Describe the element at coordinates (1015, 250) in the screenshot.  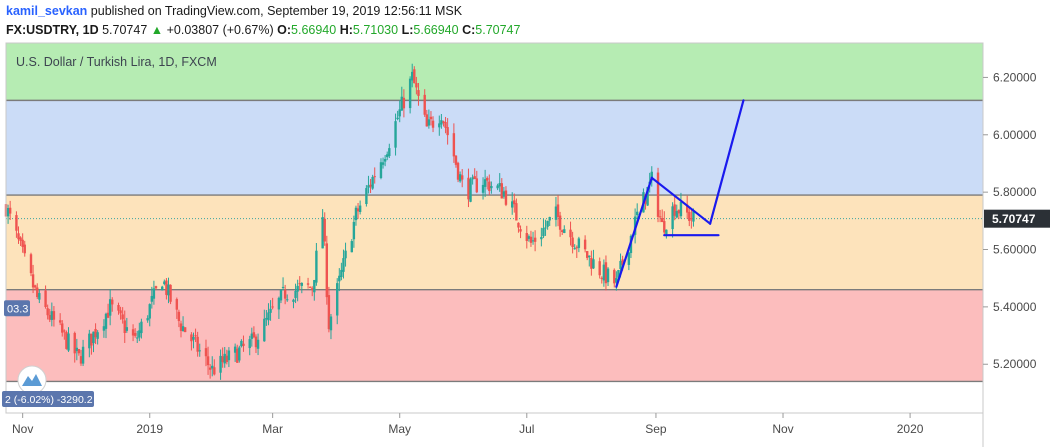
I see `price-tick-label: 5.60000` at that location.